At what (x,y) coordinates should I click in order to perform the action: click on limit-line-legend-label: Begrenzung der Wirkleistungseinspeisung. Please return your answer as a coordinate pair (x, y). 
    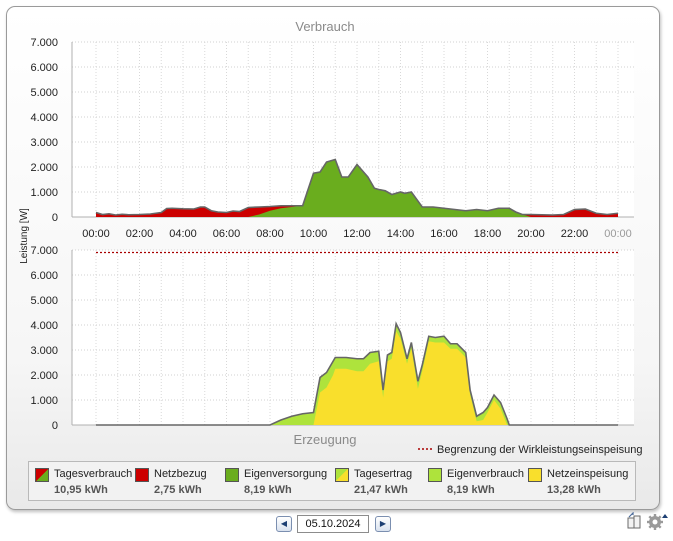
    Looking at the image, I should click on (539, 450).